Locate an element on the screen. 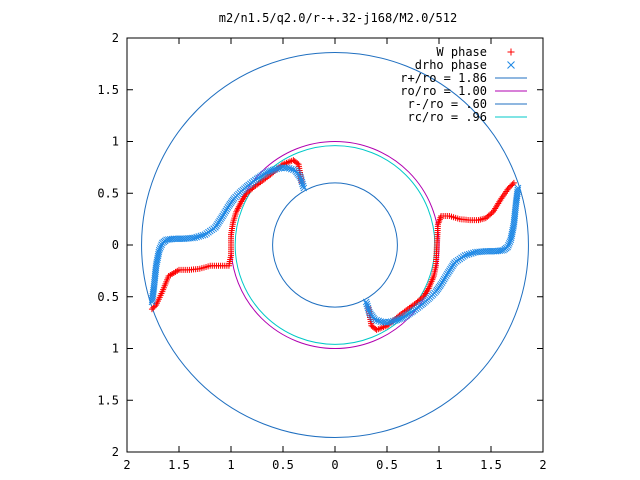  legend-label: r+/ro = 1.86 is located at coordinates (443, 78).